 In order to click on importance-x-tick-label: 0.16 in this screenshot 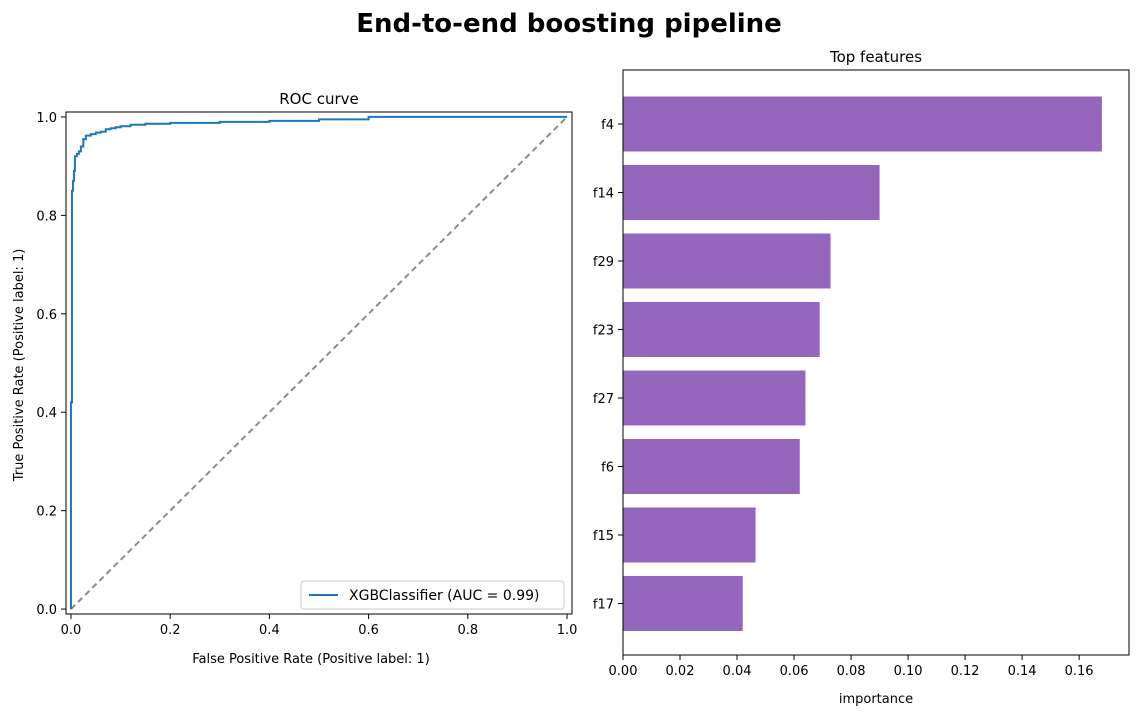, I will do `click(1079, 671)`.